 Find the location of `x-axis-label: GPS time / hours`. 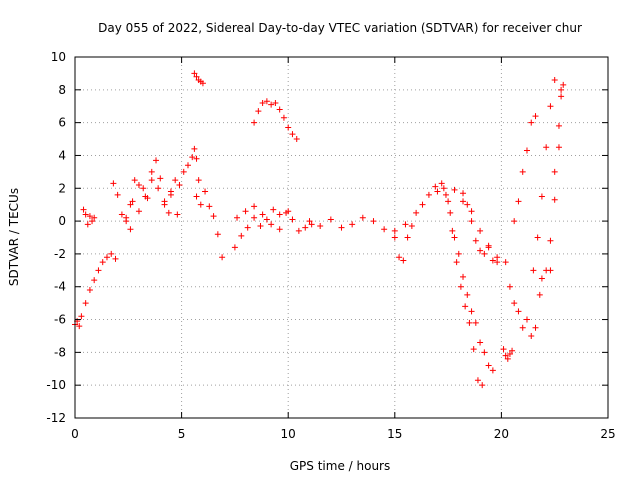

x-axis-label: GPS time / hours is located at coordinates (340, 466).